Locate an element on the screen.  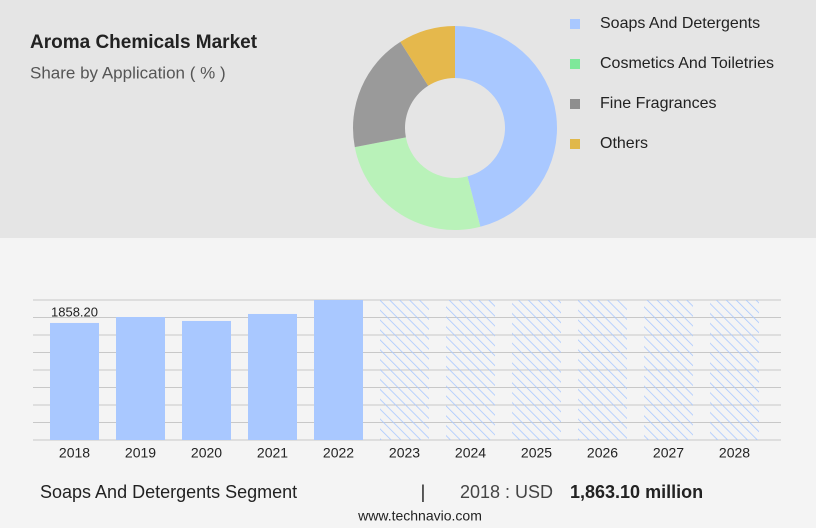
legend-label: Others is located at coordinates (624, 143).